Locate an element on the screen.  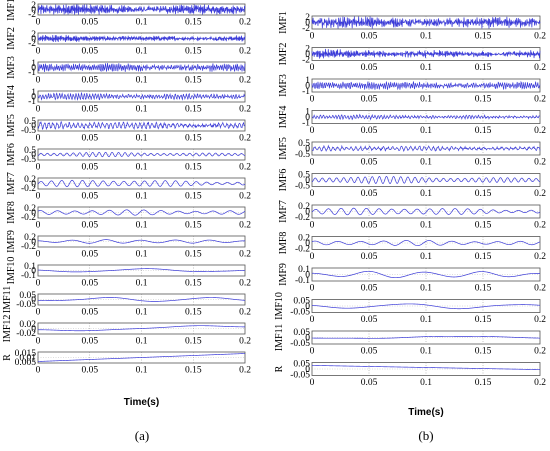
series-line-imf1 is located at coordinates (141, 9).